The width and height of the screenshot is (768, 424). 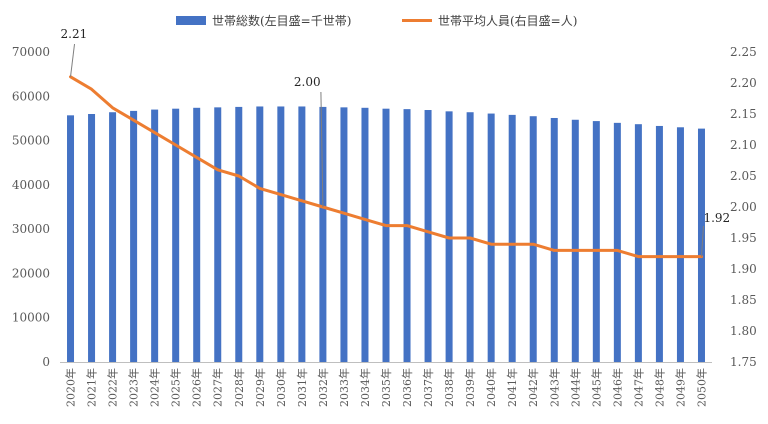 What do you see at coordinates (575, 387) in the screenshot?
I see `x-tick-label: 2044年` at bounding box center [575, 387].